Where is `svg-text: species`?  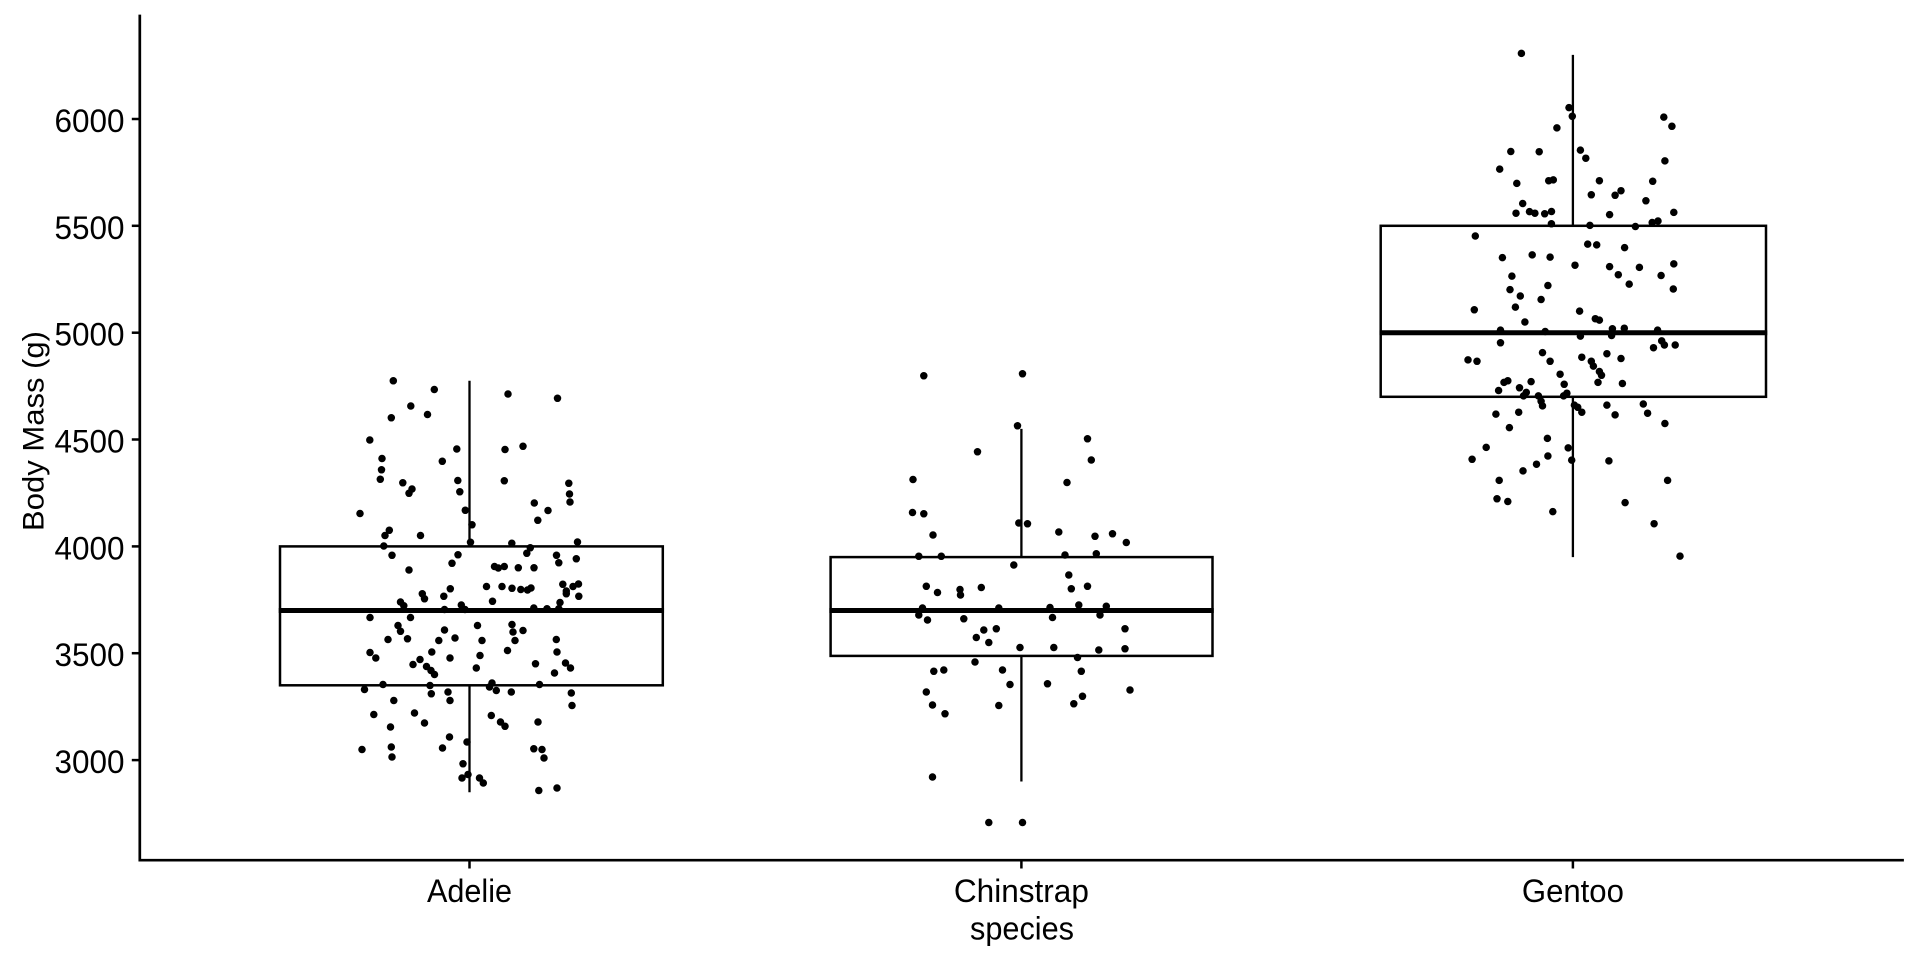
svg-text: species is located at coordinates (1022, 929).